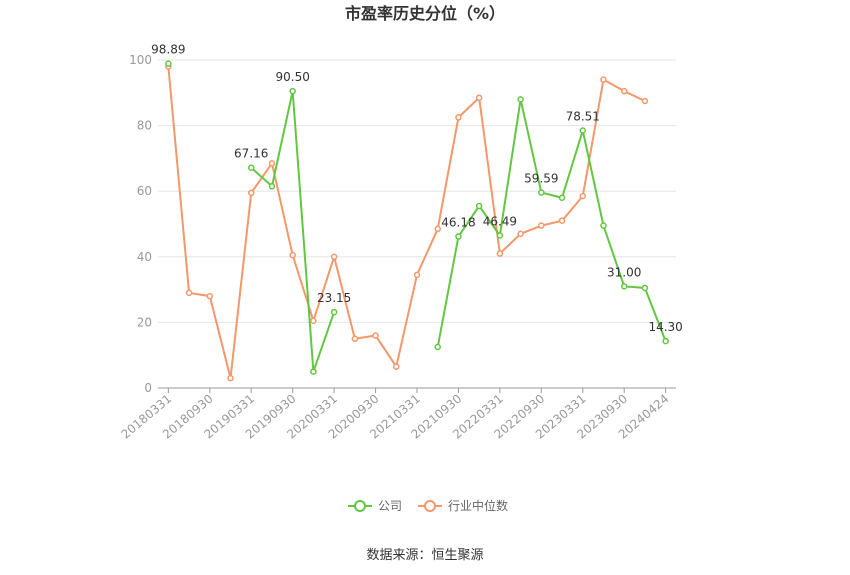 The width and height of the screenshot is (850, 575). Describe the element at coordinates (148, 388) in the screenshot. I see `y-tick-label: 0` at that location.